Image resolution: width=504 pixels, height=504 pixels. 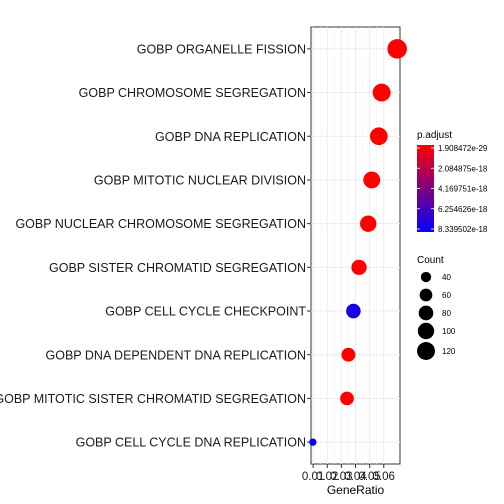 What do you see at coordinates (449, 351) in the screenshot?
I see `size-legend-label: 120` at bounding box center [449, 351].